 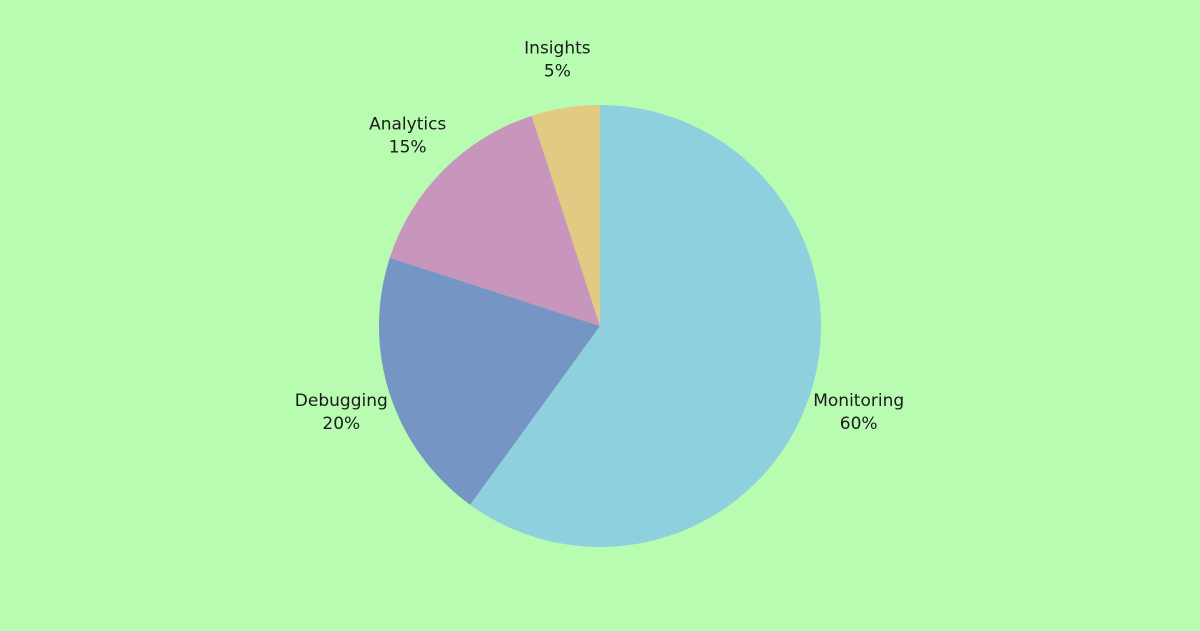 I want to click on slice-value-insights: 5%, so click(x=557, y=71).